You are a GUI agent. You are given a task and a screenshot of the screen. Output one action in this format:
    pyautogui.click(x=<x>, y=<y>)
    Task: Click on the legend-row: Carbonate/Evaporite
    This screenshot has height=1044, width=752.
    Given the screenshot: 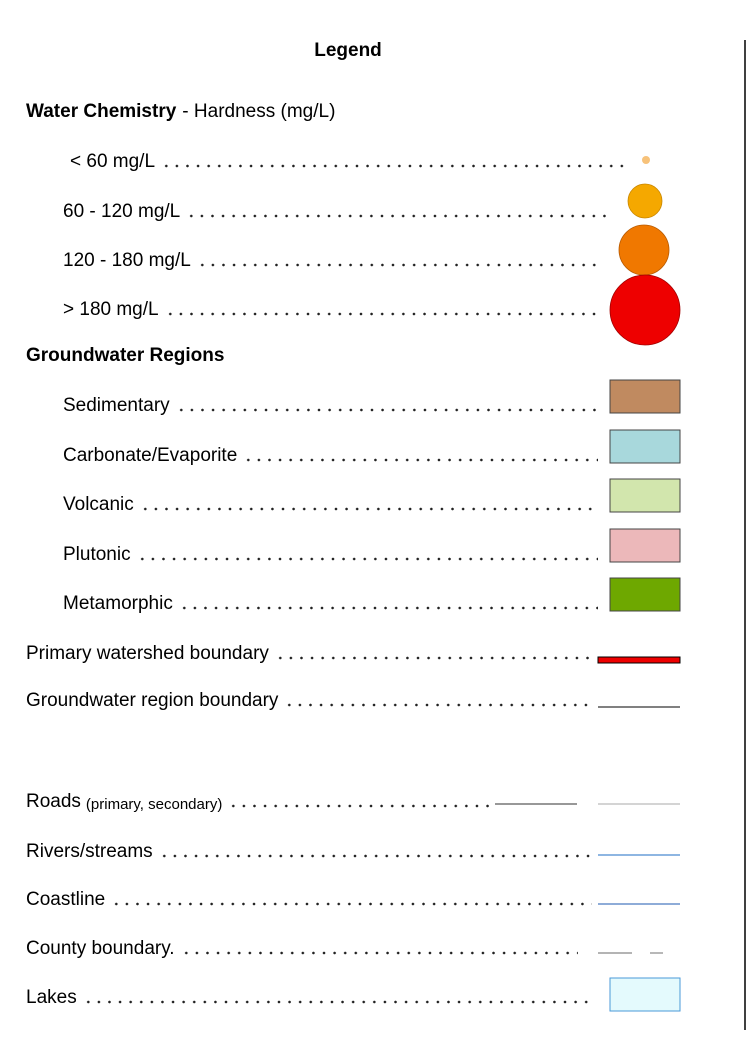 What is the action you would take?
    pyautogui.click(x=330, y=454)
    